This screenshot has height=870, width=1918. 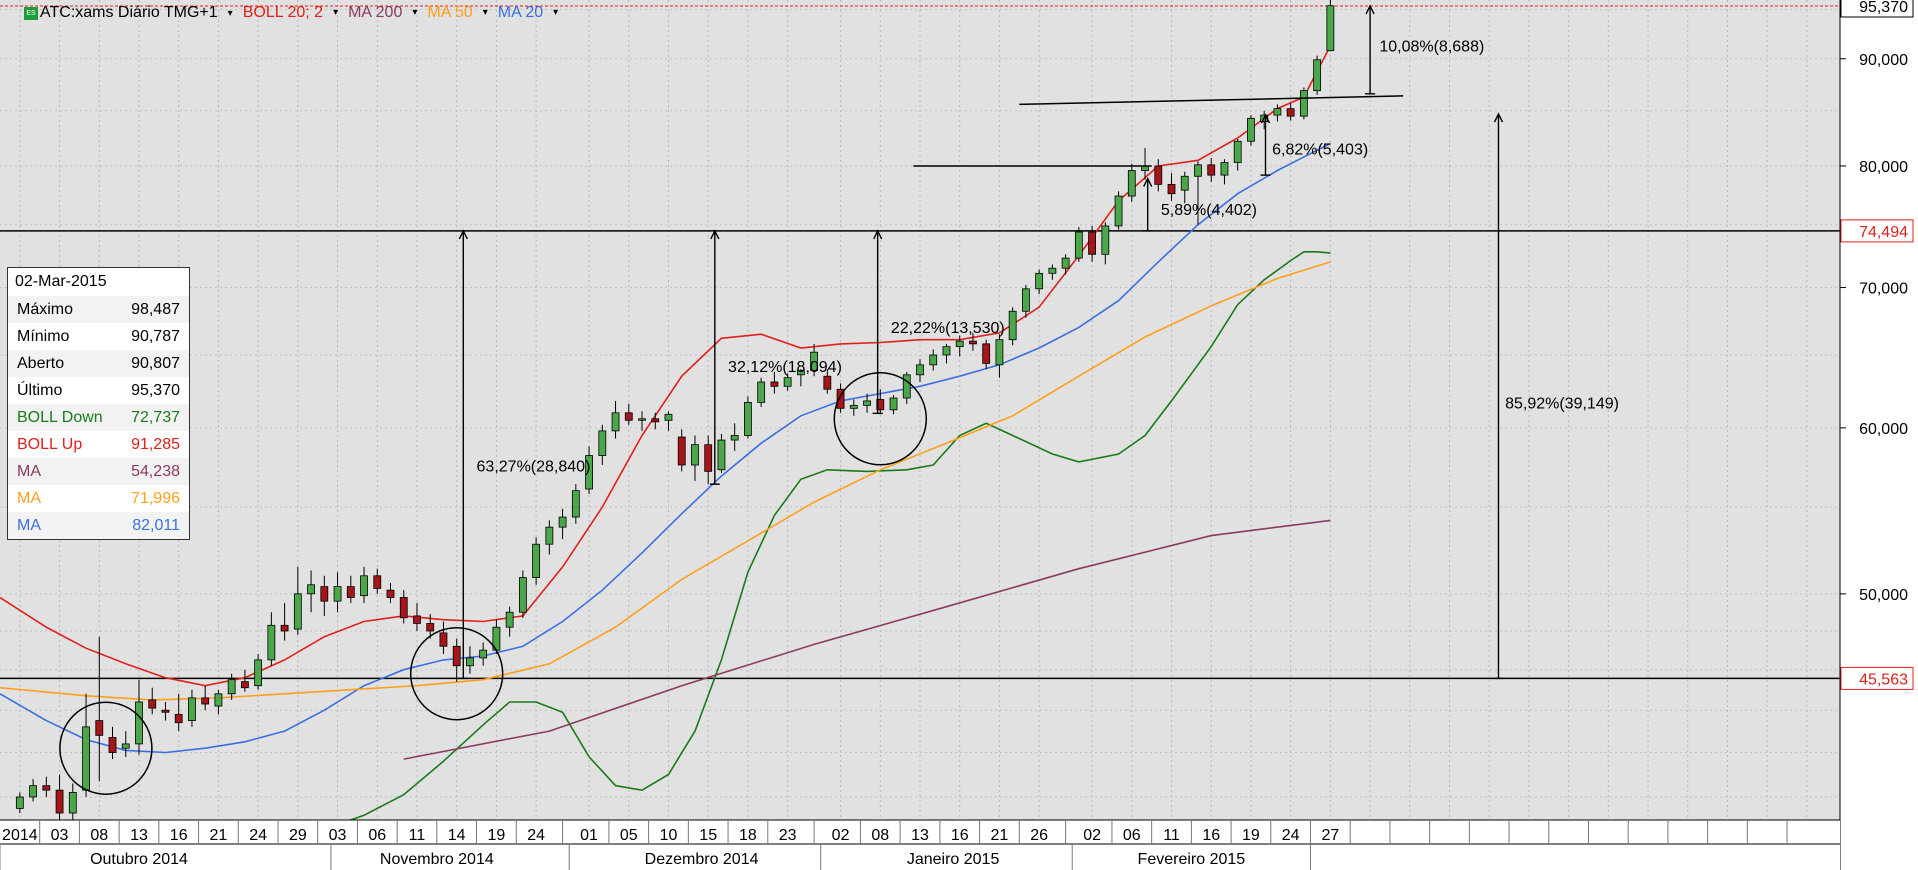 What do you see at coordinates (1883, 595) in the screenshot?
I see `price-tick-label: 50,000` at bounding box center [1883, 595].